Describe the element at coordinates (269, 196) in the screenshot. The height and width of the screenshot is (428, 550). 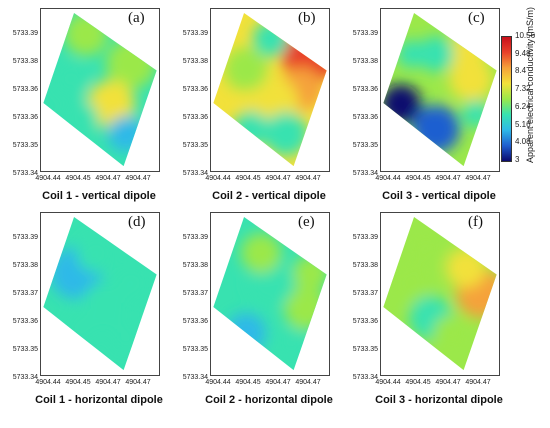
I see `panel-title: Coil 2 - vertical dipole` at that location.